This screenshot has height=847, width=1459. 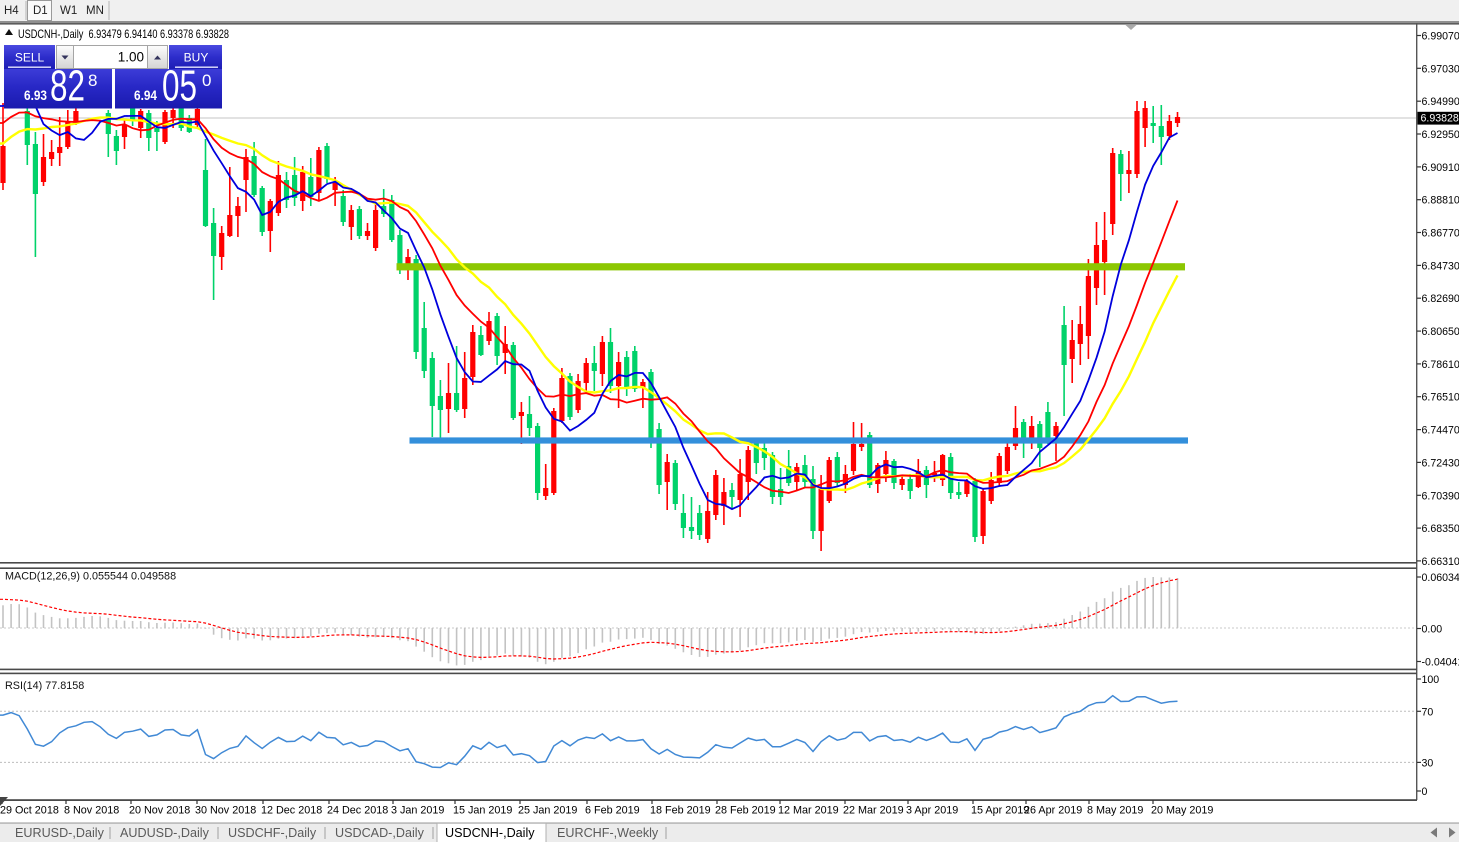 I want to click on svg-text: 6.78610, so click(x=1440, y=365).